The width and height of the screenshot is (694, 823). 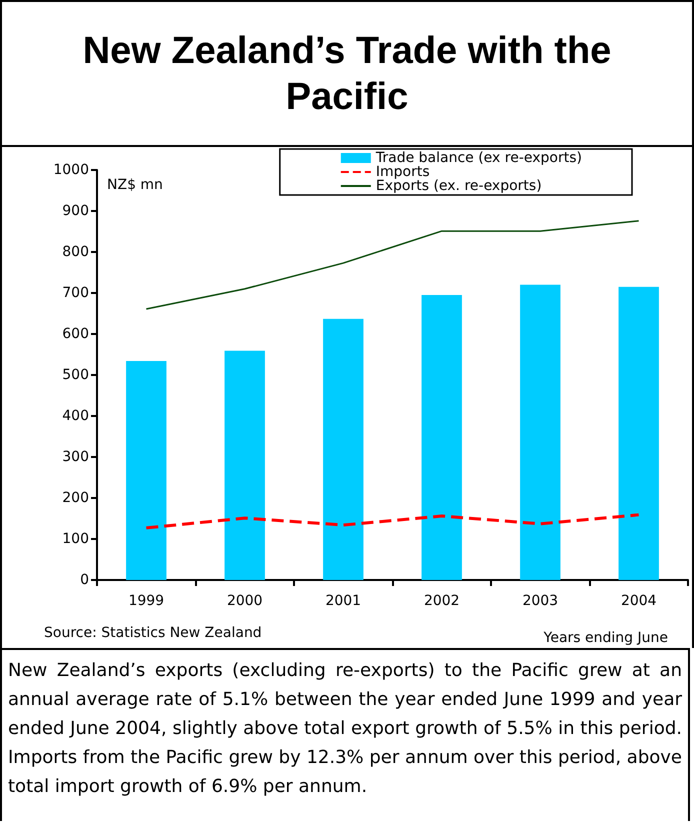 I want to click on y-tick-label: 900, so click(x=75, y=211).